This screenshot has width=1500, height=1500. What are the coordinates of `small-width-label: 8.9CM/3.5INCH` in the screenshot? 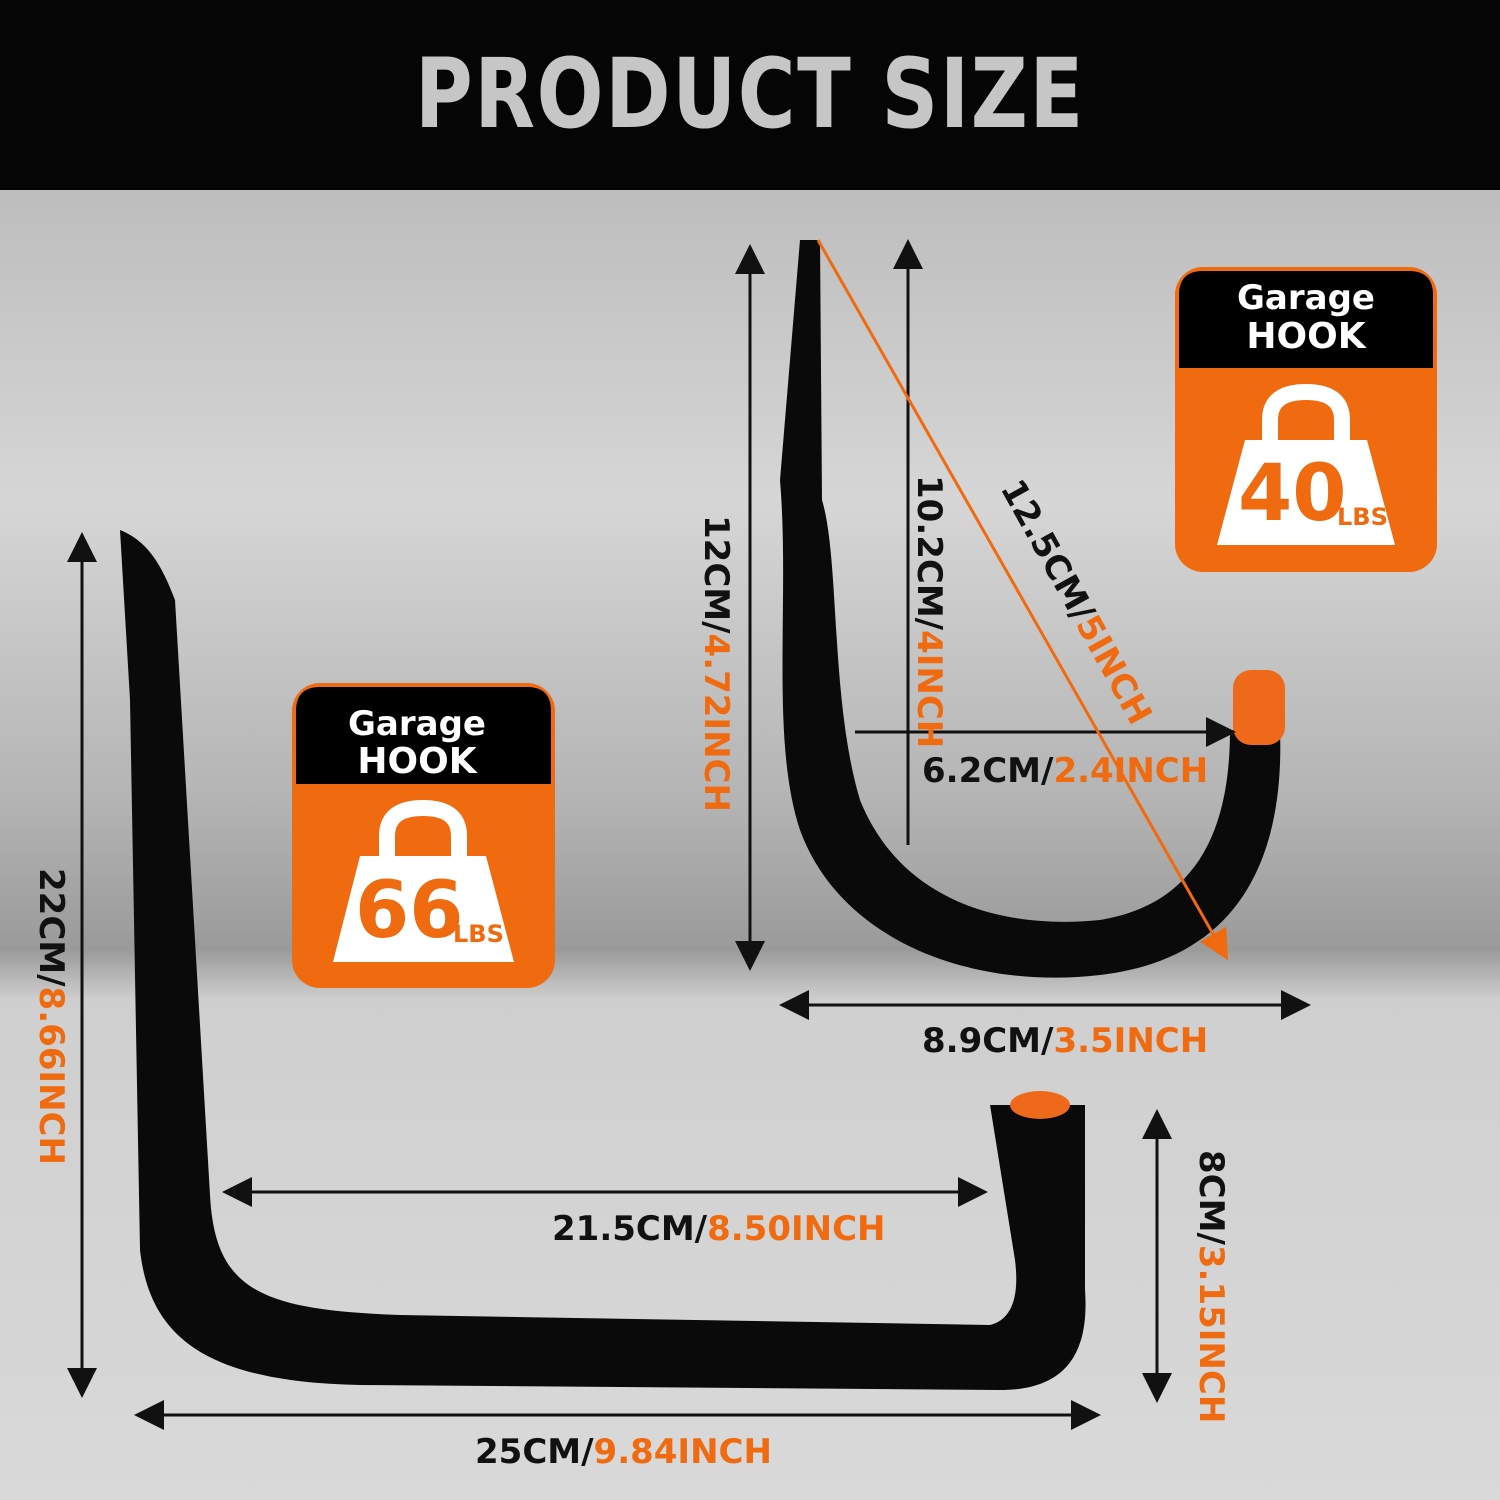 It's located at (1065, 1041).